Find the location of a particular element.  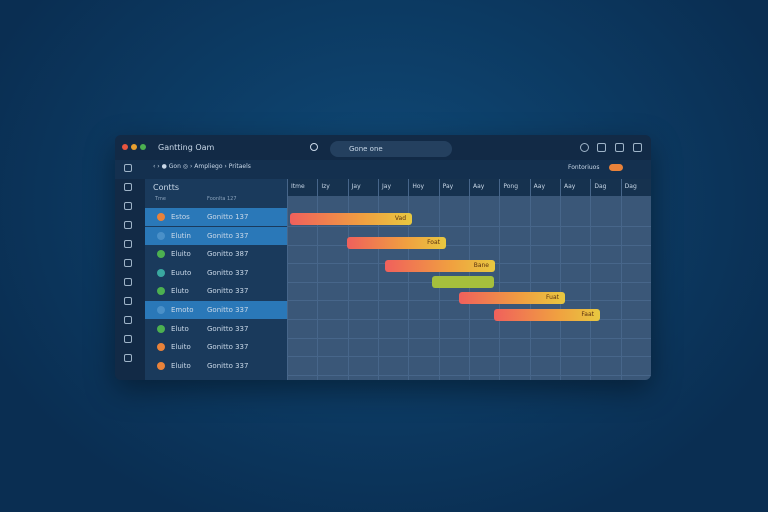

window-title: Gantting Oam is located at coordinates (186, 147).